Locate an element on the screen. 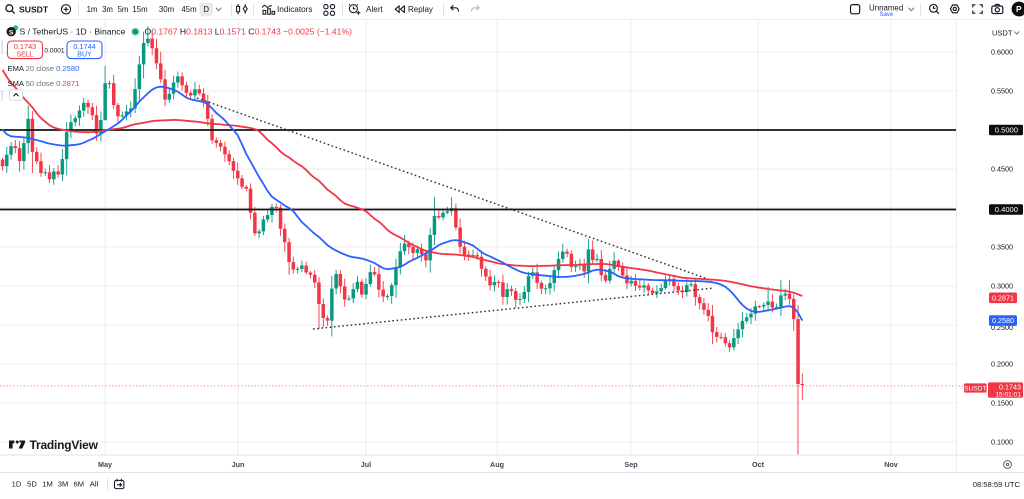 The image size is (1024, 499). svg-text: Alert is located at coordinates (375, 9).